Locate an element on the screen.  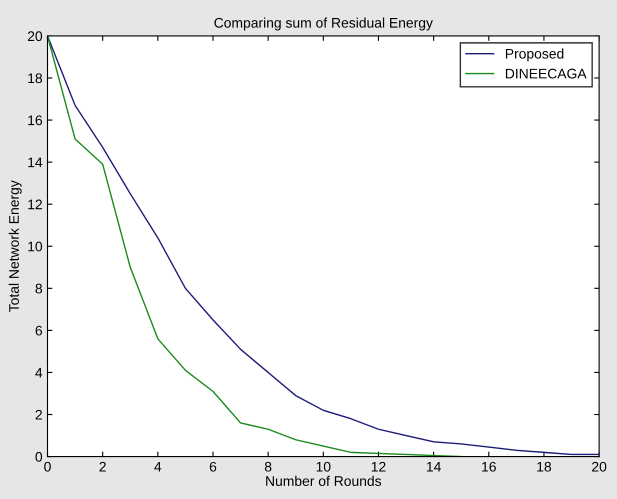
legend-label: DINEECAGA is located at coordinates (546, 73).